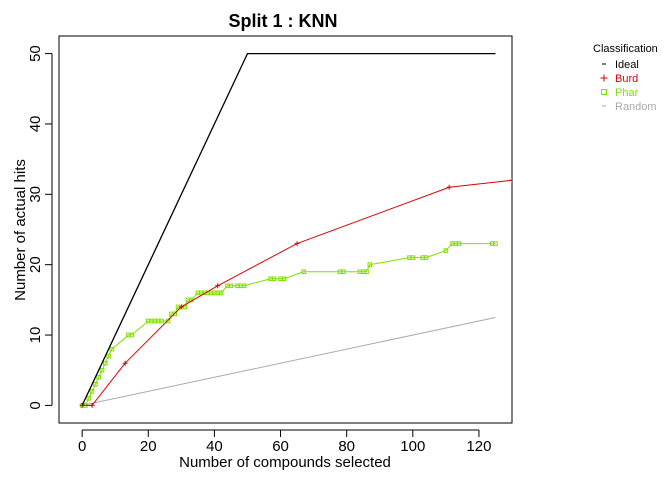  What do you see at coordinates (35, 405) in the screenshot?
I see `y-tick-label: 0` at bounding box center [35, 405].